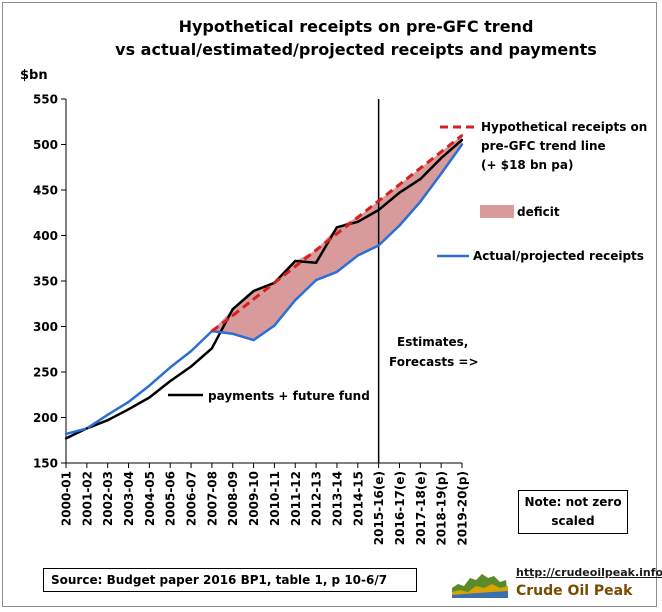  What do you see at coordinates (558, 256) in the screenshot?
I see `legend-receipts-label: Actual/projected receipts` at bounding box center [558, 256].